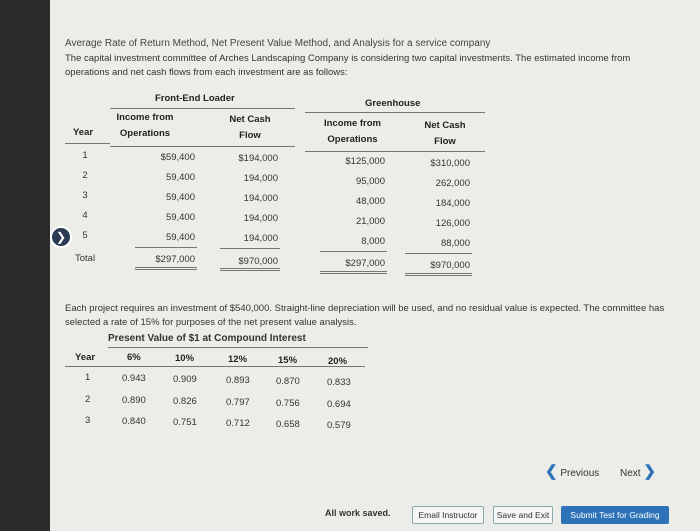  What do you see at coordinates (260, 218) in the screenshot?
I see `row4-fe-cash: 194,000` at bounding box center [260, 218].